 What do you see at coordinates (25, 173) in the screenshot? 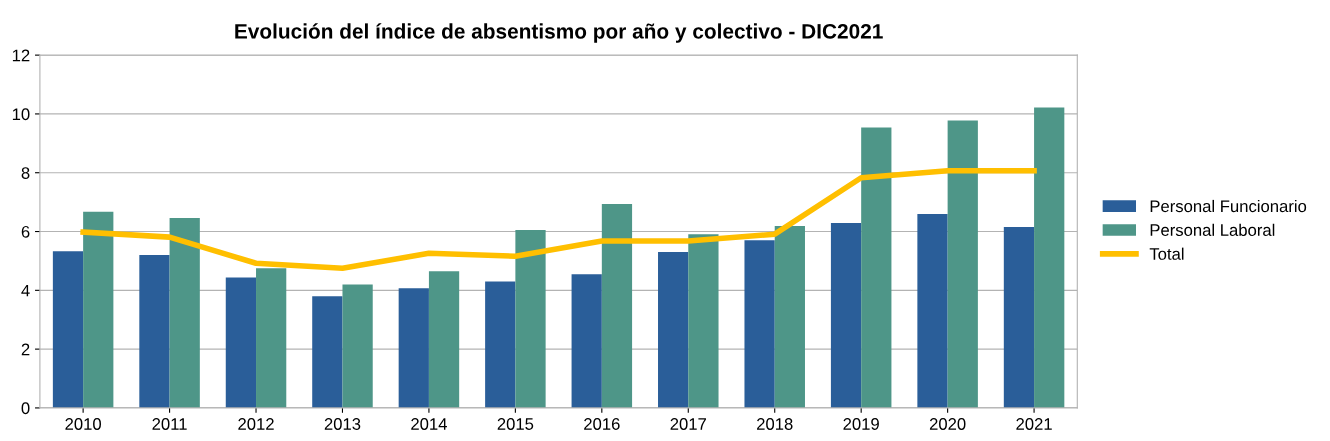
I see `y-tick-label: 8` at bounding box center [25, 173].